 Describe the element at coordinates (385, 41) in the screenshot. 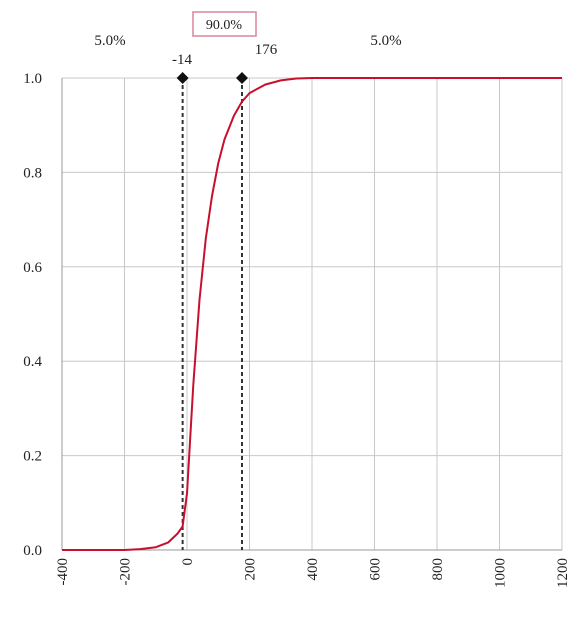

I see `right-tail-label: 5.0%` at that location.